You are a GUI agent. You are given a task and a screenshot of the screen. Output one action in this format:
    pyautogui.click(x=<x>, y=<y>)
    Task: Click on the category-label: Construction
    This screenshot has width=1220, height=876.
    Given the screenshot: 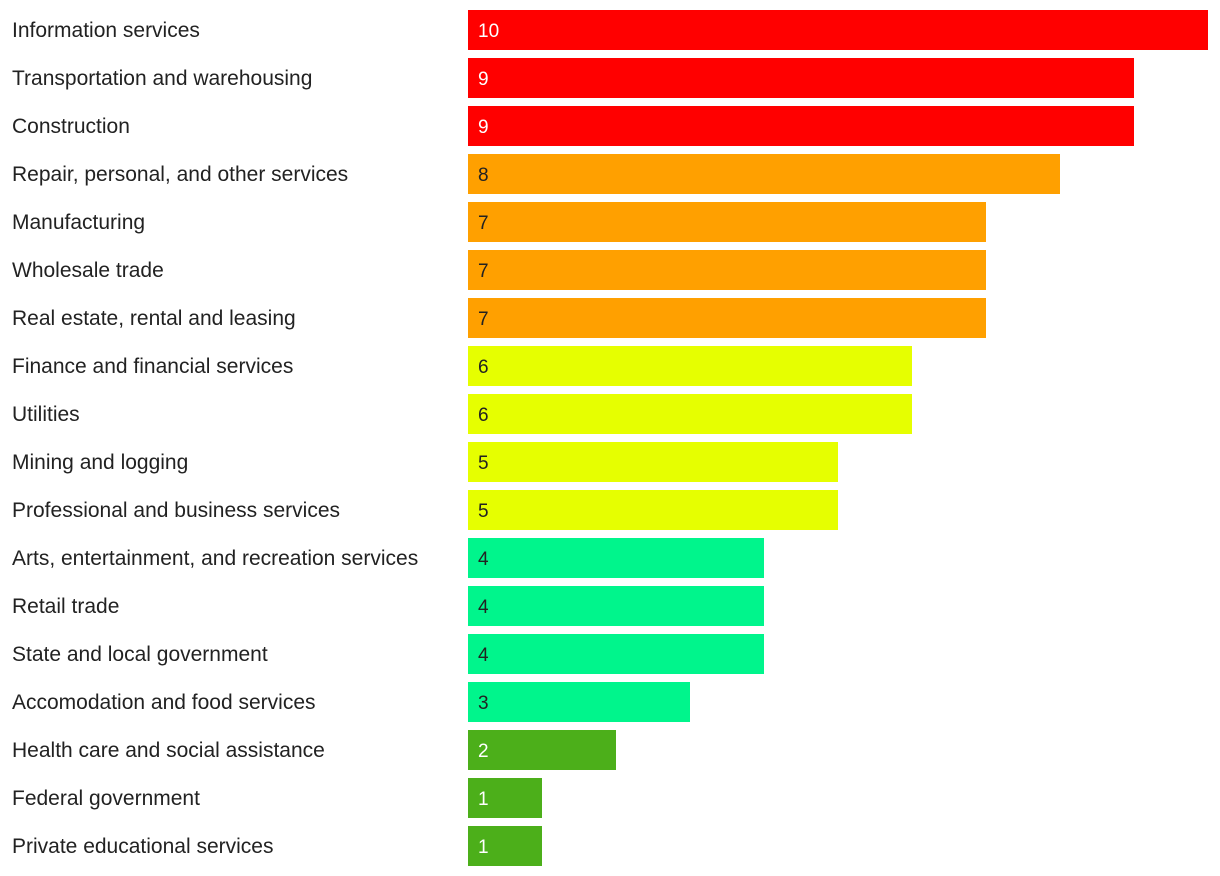 What is the action you would take?
    pyautogui.click(x=71, y=126)
    